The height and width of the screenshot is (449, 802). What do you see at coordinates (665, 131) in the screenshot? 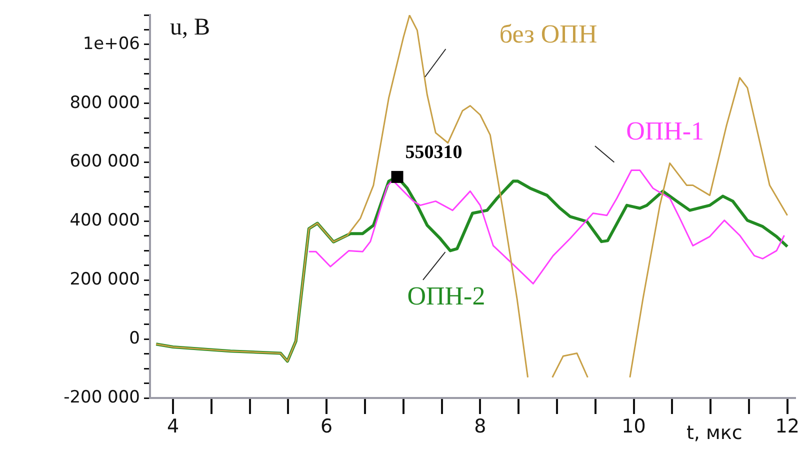
I see `series-label: ОПН-1` at bounding box center [665, 131].